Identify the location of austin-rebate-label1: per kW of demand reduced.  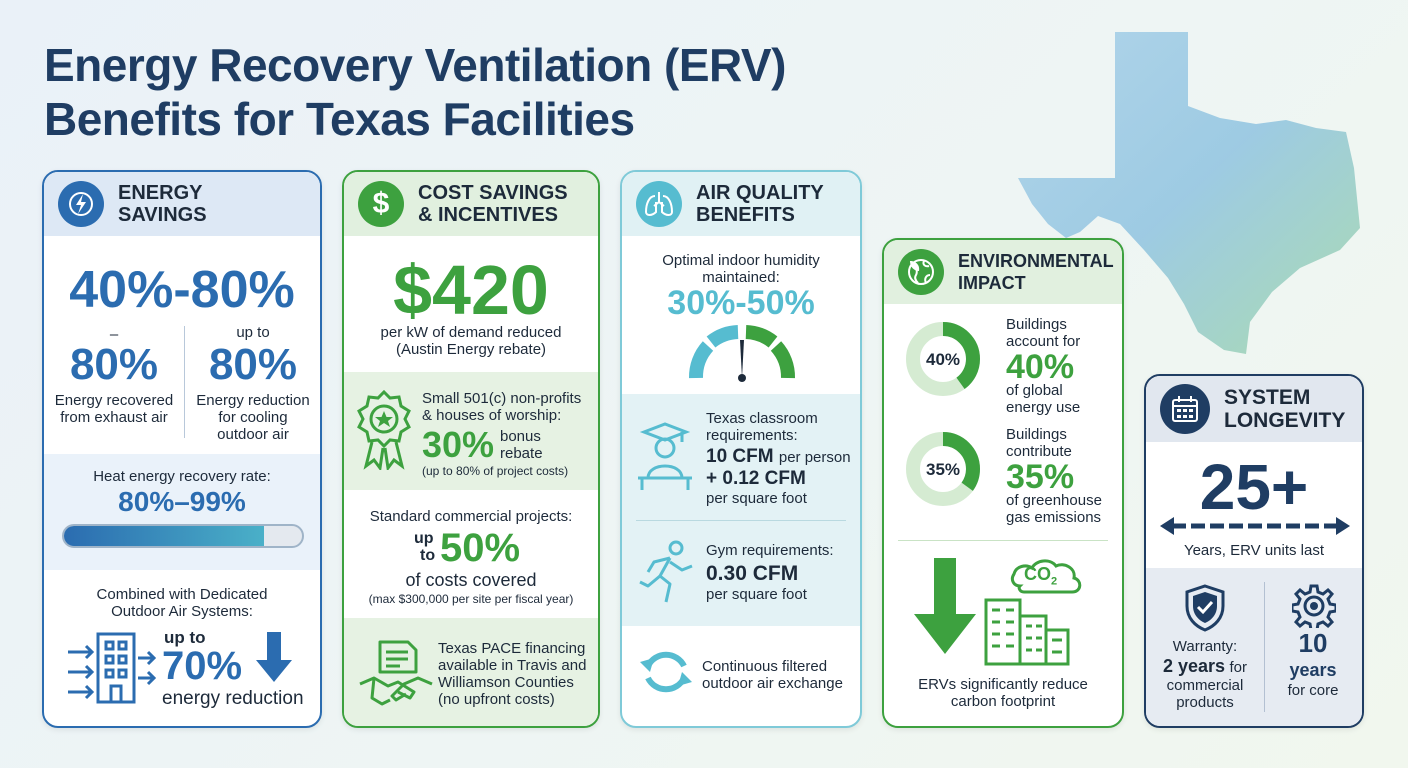
(471, 332).